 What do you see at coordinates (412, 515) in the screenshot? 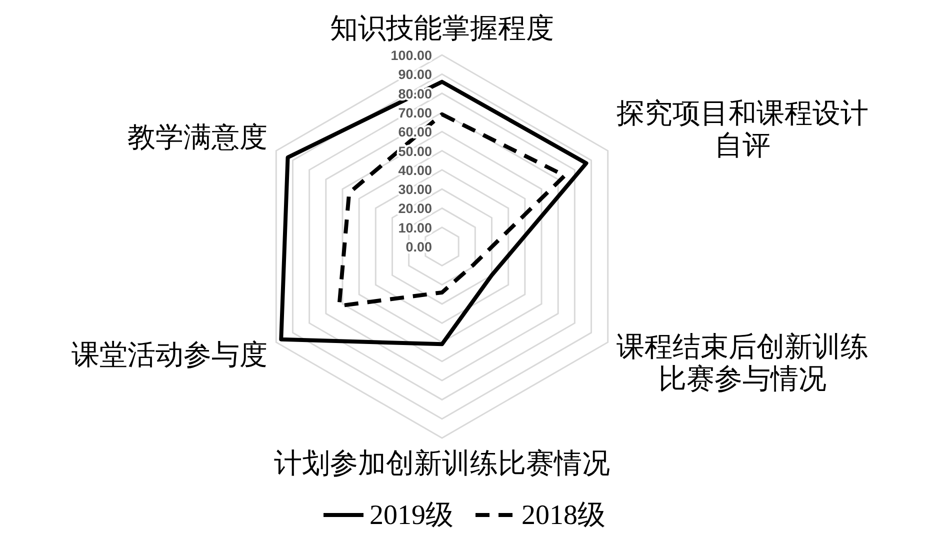
I see `legend-label: 2019级` at bounding box center [412, 515].